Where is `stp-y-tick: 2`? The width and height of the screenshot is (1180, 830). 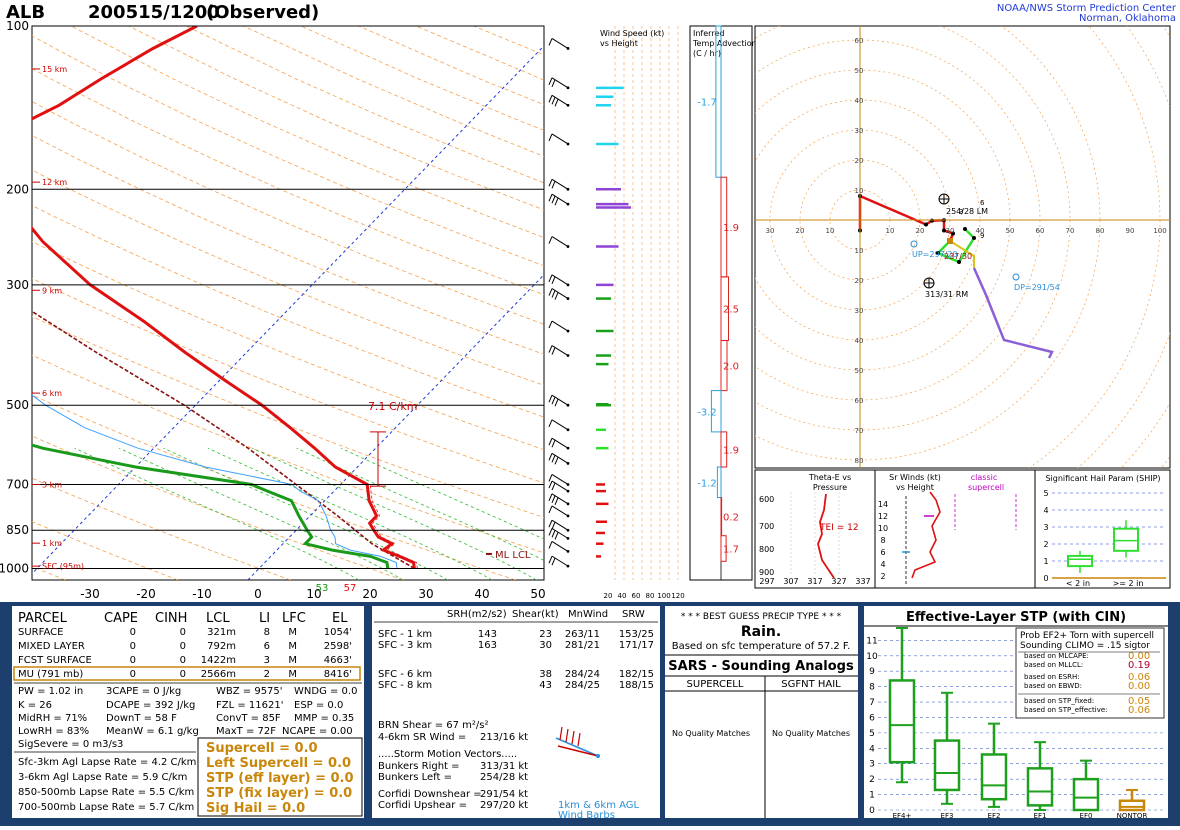
stp-y-tick: 2 is located at coordinates (872, 780).